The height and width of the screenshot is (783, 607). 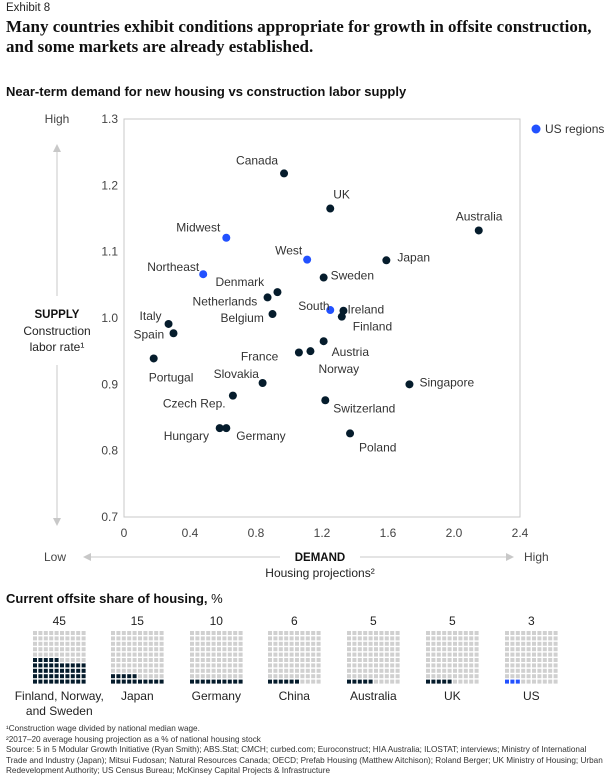 I want to click on waffle-value: 15, so click(x=138, y=621).